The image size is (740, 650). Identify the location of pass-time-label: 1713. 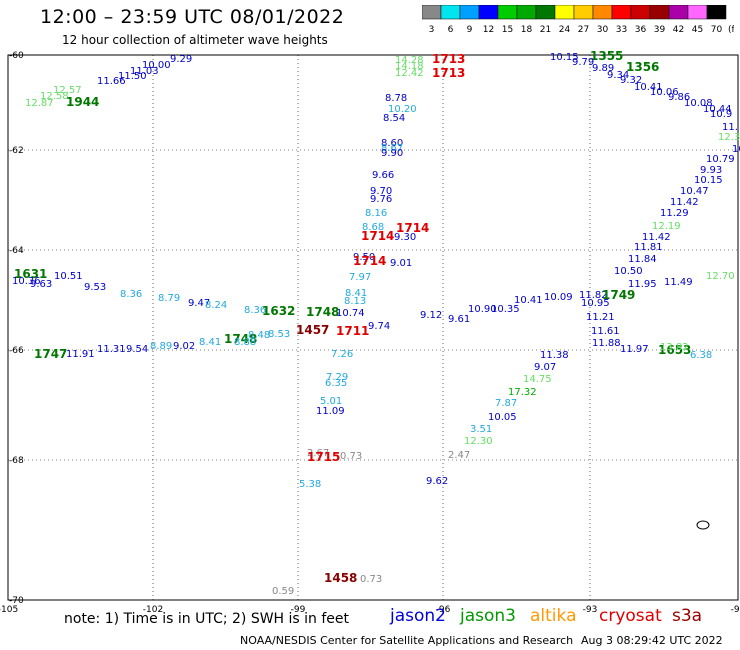
(448, 59).